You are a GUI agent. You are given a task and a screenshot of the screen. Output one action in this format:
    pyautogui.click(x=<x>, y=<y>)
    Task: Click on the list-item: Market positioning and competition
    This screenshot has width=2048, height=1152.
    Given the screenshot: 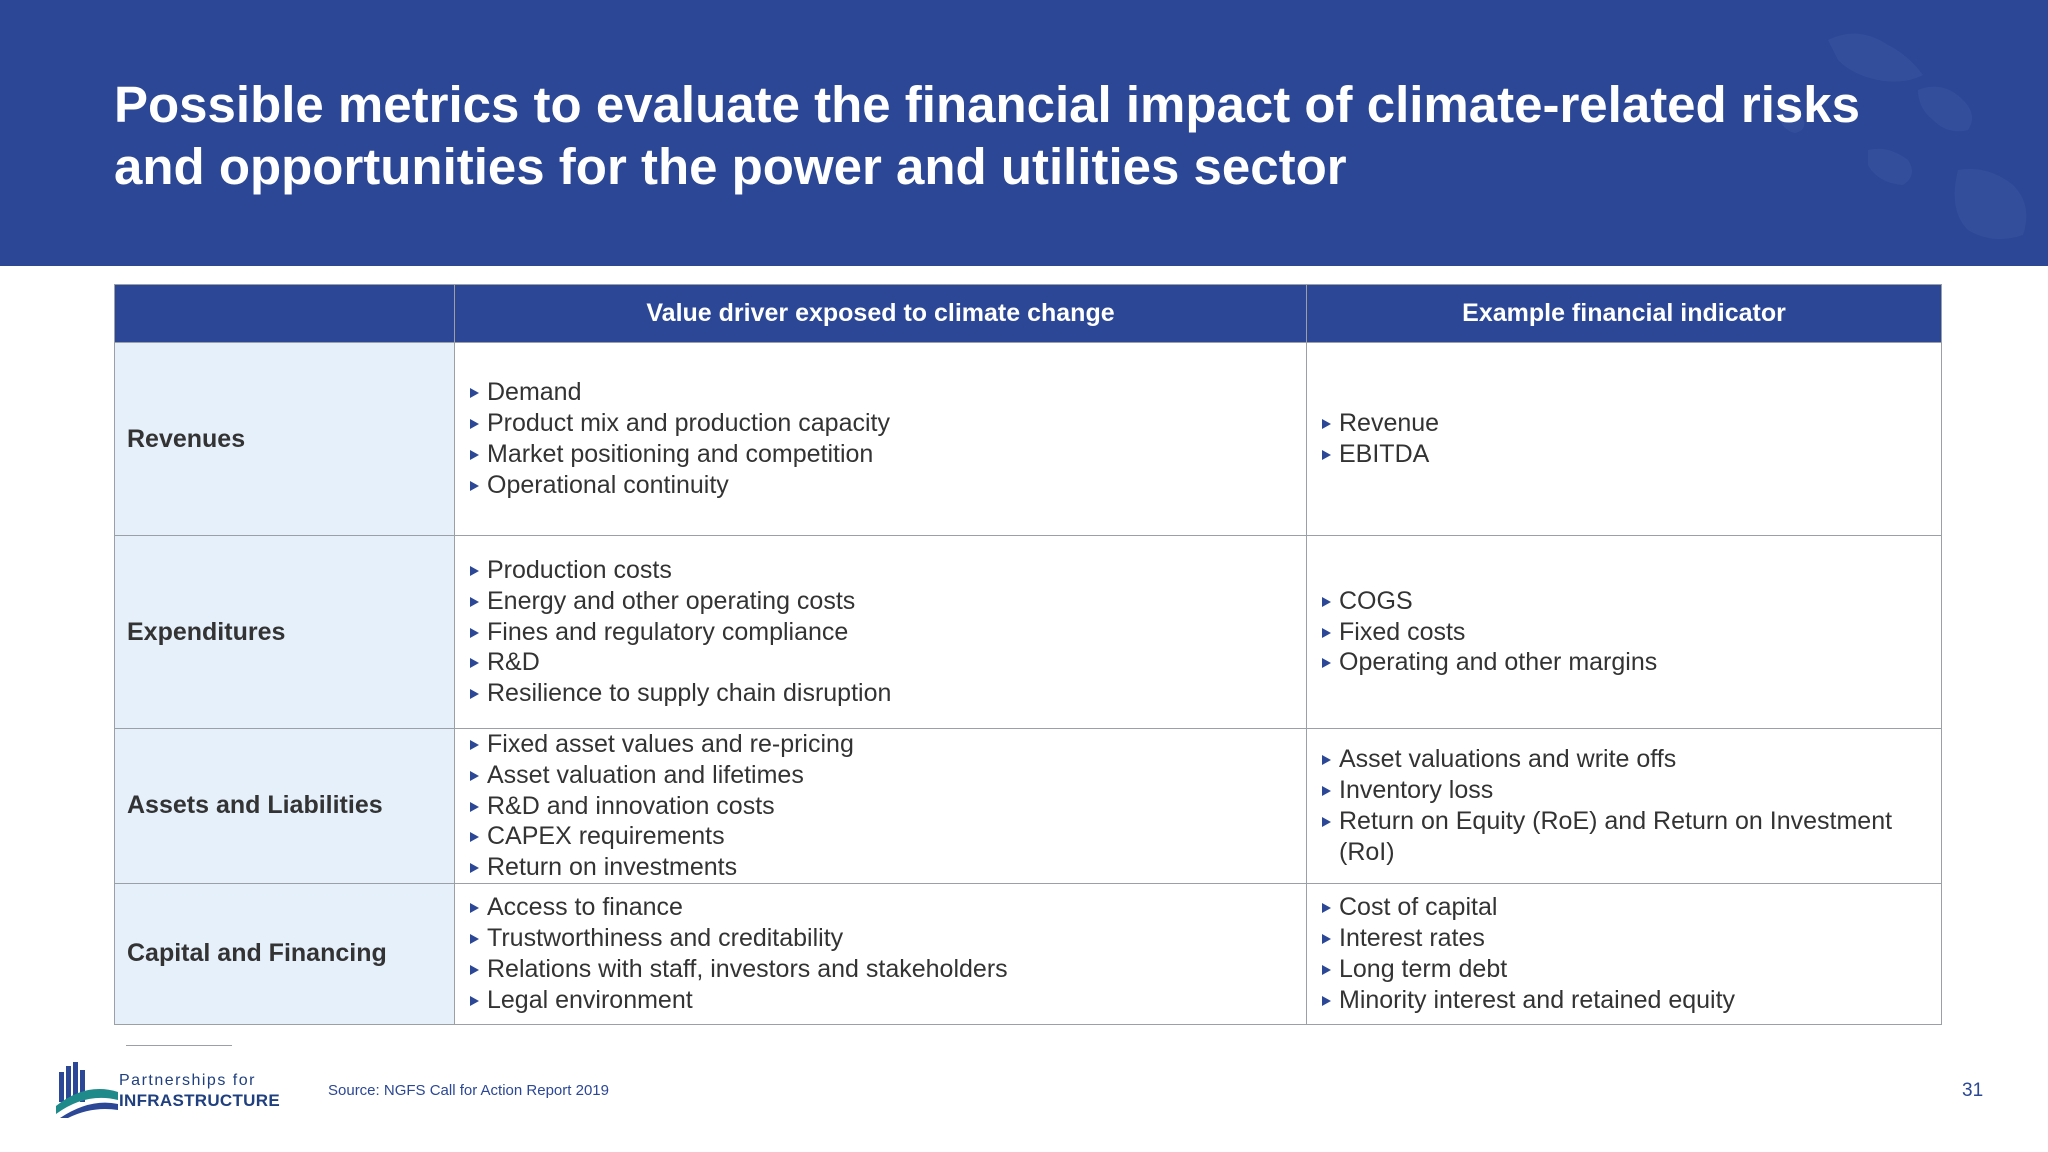 What is the action you would take?
    pyautogui.click(x=880, y=454)
    